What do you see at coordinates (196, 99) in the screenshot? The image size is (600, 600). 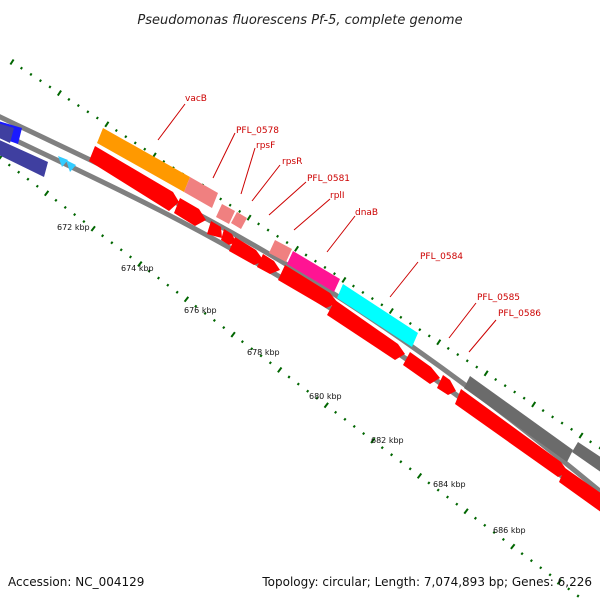 I see `label-vacB: vacB` at bounding box center [196, 99].